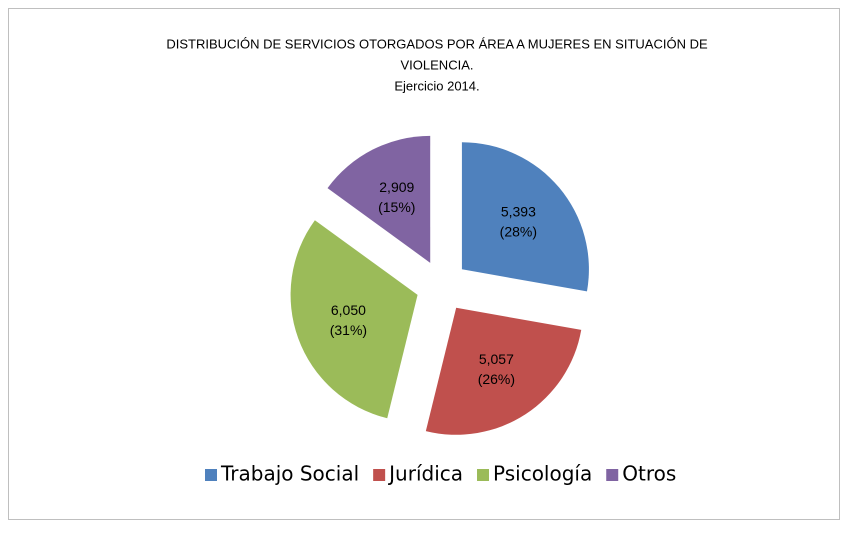 The width and height of the screenshot is (849, 534). What do you see at coordinates (518, 212) in the screenshot?
I see `data-label: 5,393` at bounding box center [518, 212].